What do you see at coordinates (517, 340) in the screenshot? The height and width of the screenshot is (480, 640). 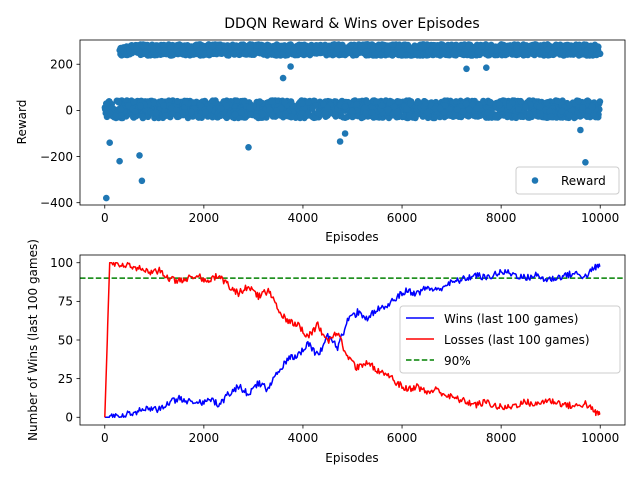 I see `losses-legend-label: Losses (last 100 games)` at bounding box center [517, 340].